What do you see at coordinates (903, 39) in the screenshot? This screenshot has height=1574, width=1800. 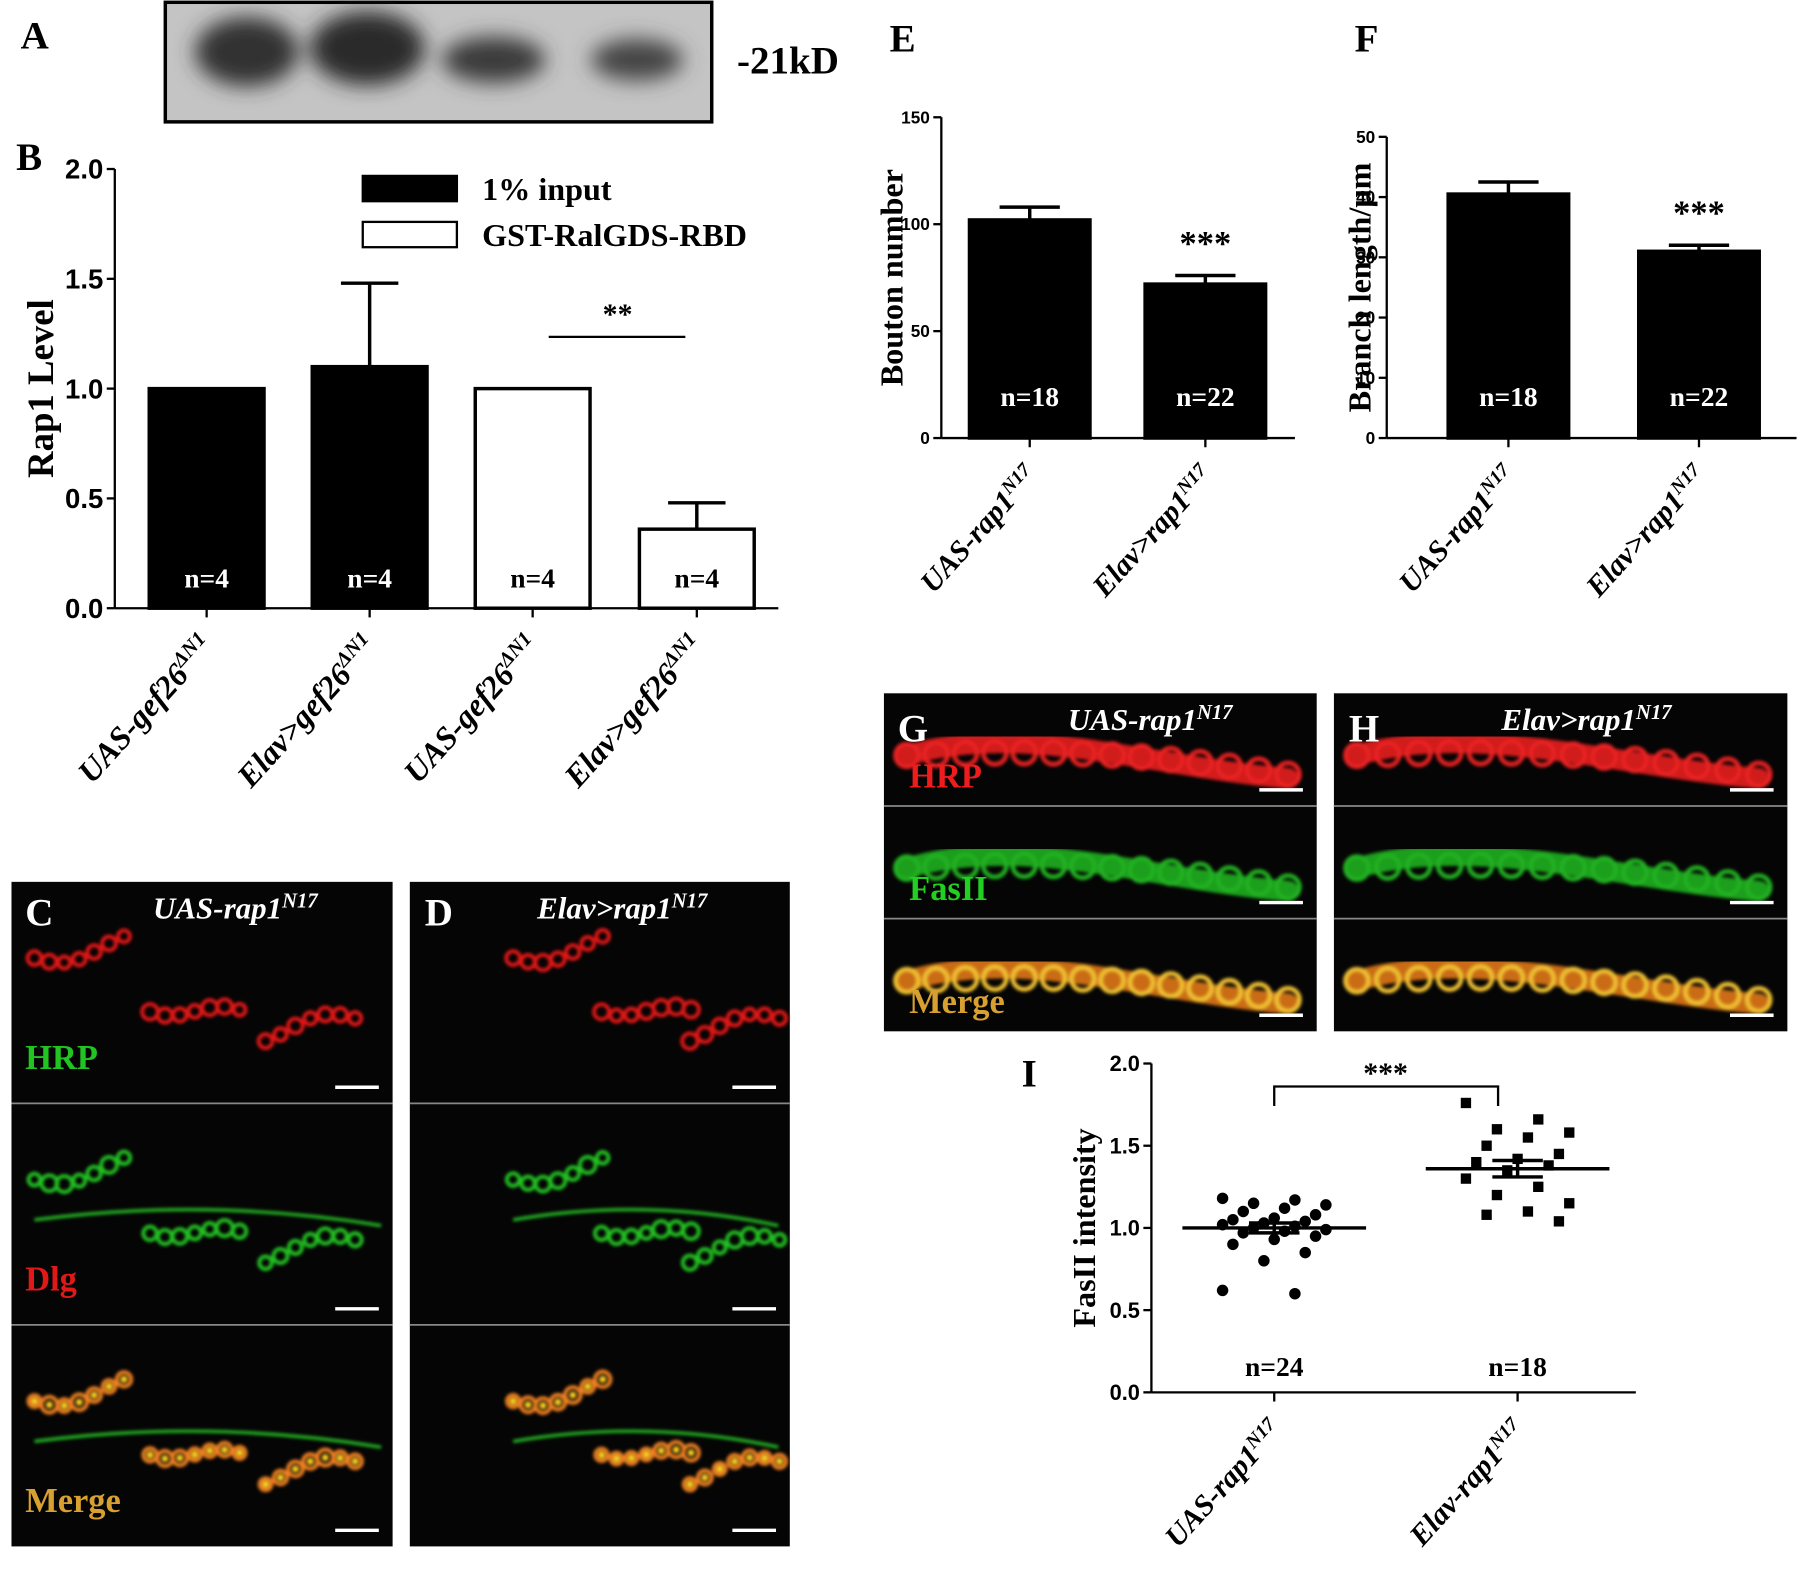 I see `panel-letter: E` at bounding box center [903, 39].